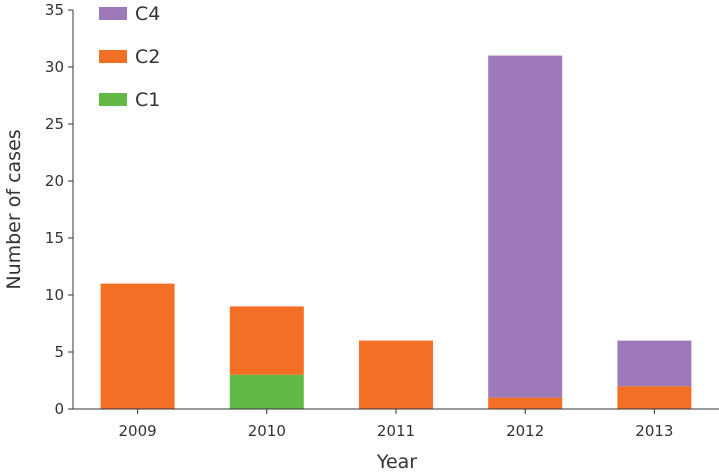 The height and width of the screenshot is (472, 719). I want to click on bar-c2-2012, so click(525, 403).